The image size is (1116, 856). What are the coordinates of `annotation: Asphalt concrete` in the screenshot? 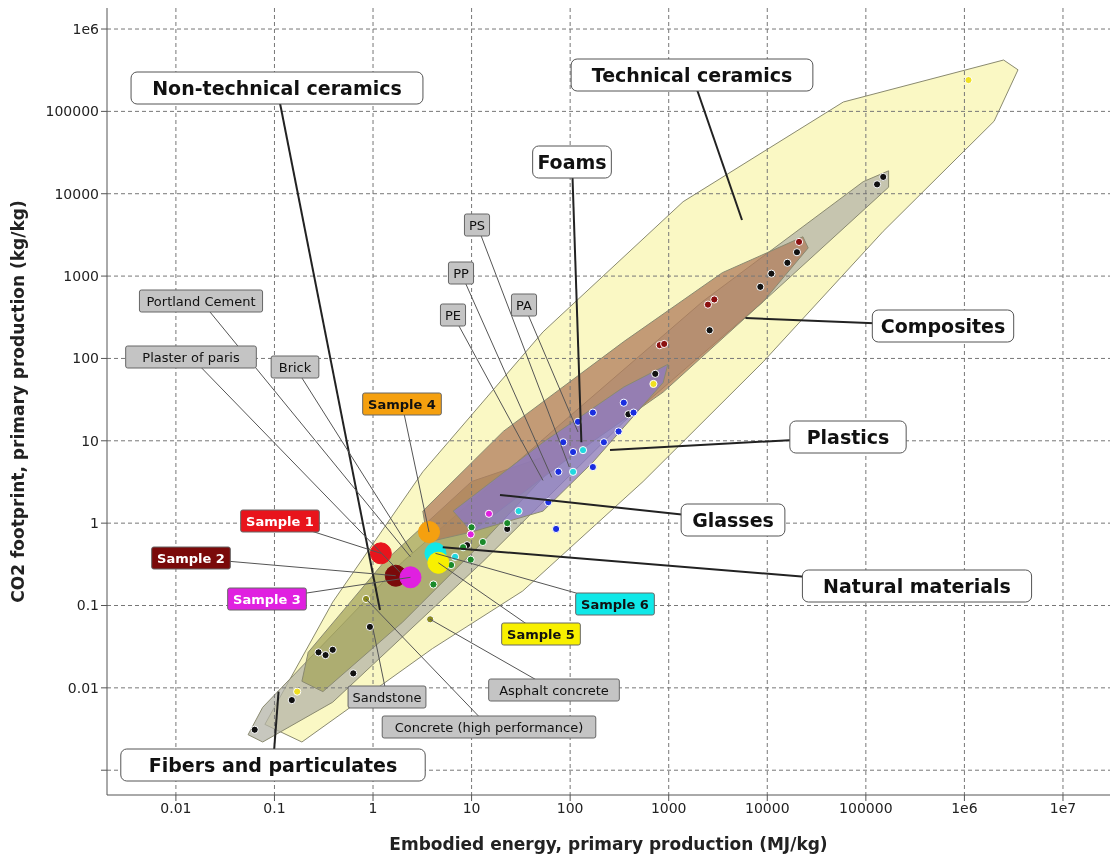 It's located at (554, 690).